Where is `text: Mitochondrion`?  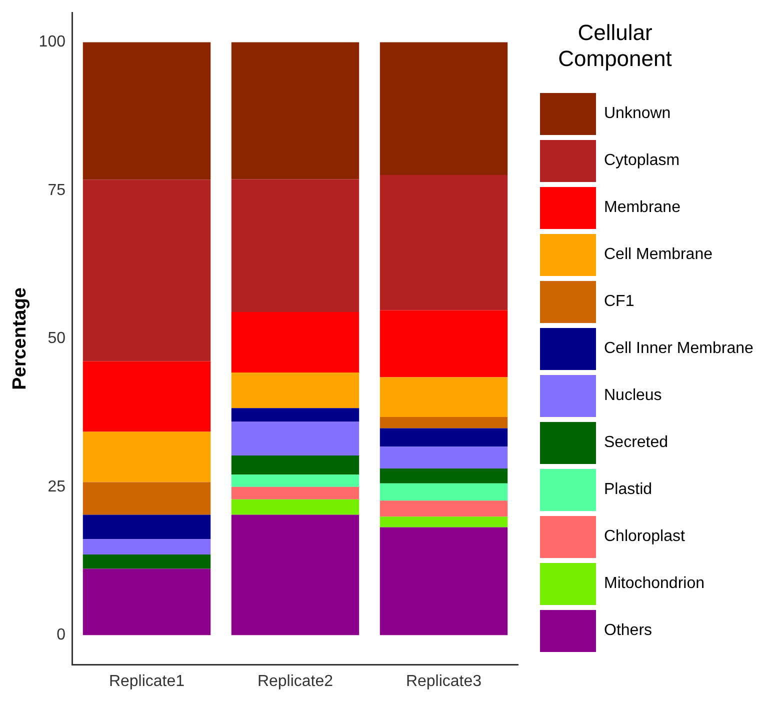 text: Mitochondrion is located at coordinates (654, 583).